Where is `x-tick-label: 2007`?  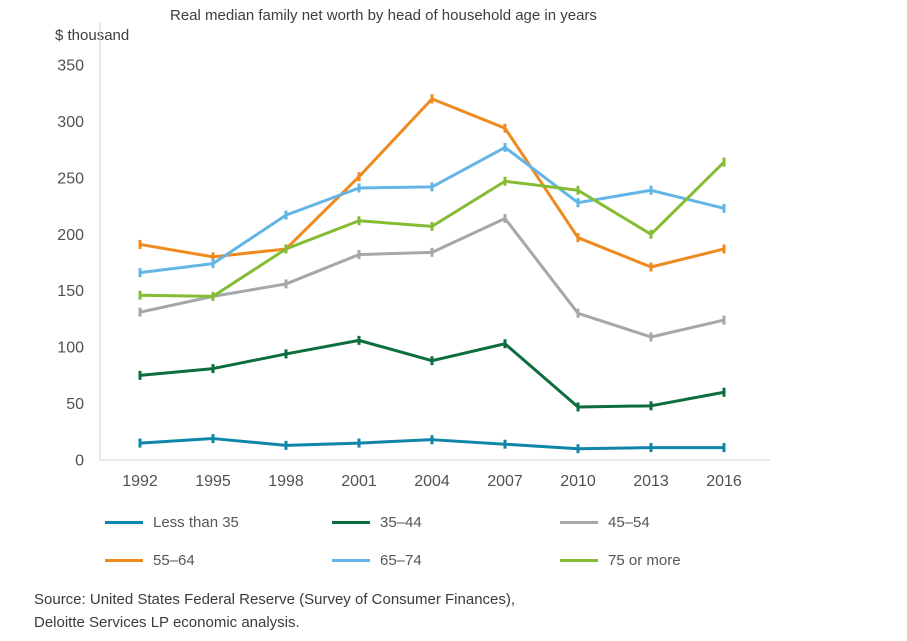
x-tick-label: 2007 is located at coordinates (505, 481).